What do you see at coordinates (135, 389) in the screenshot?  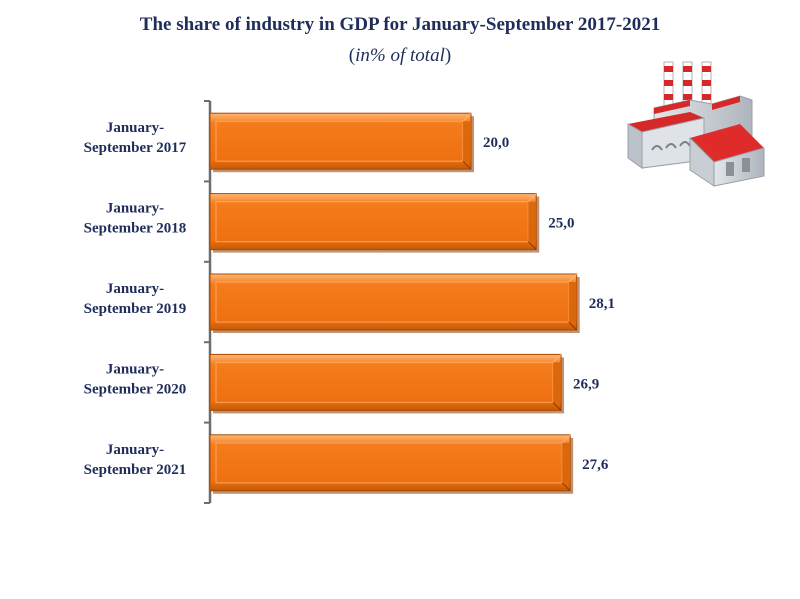 I see `category-label: September 2020` at bounding box center [135, 389].